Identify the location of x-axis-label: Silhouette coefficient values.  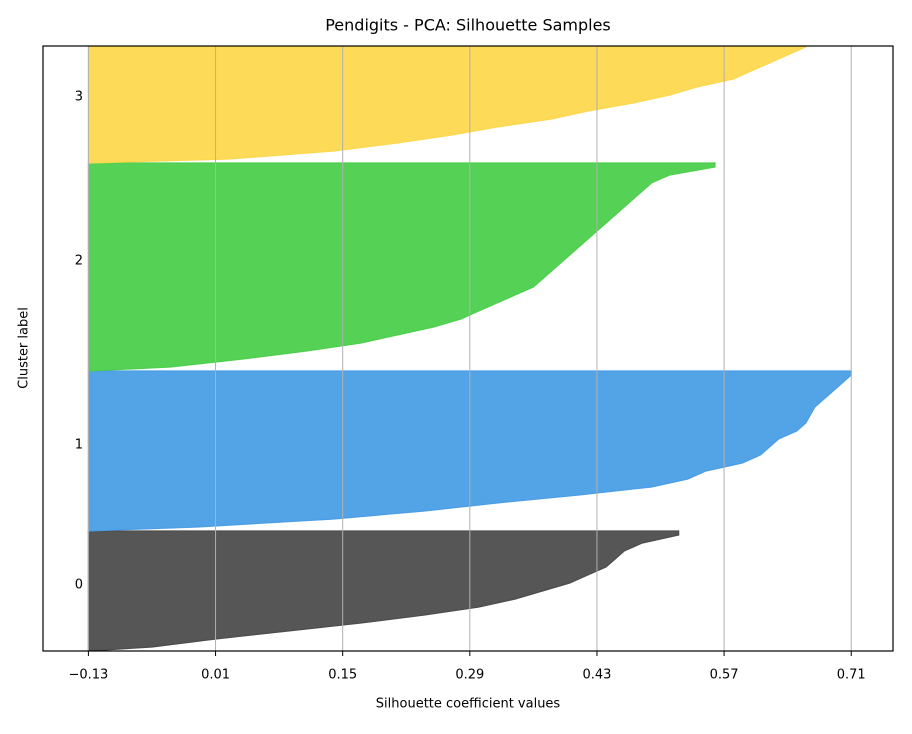
(468, 704).